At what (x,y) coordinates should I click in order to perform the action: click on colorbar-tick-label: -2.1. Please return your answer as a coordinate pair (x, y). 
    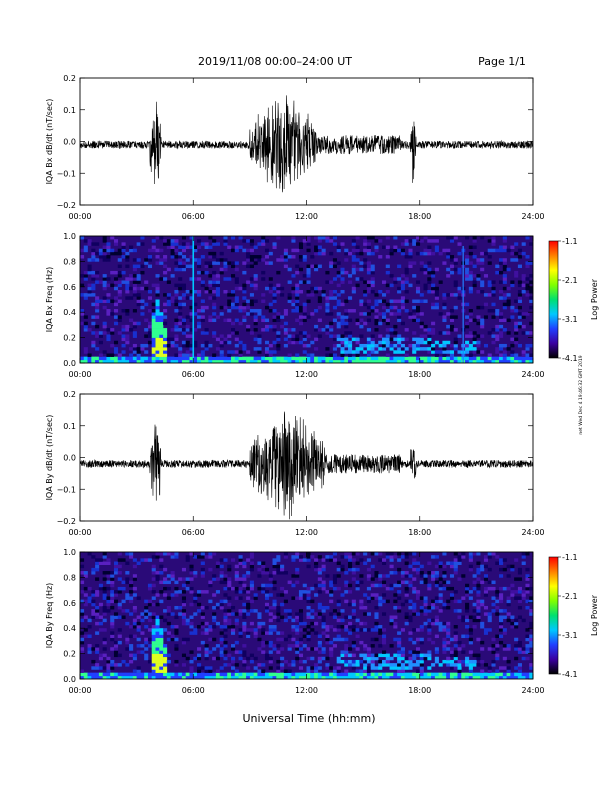
    Looking at the image, I should click on (570, 280).